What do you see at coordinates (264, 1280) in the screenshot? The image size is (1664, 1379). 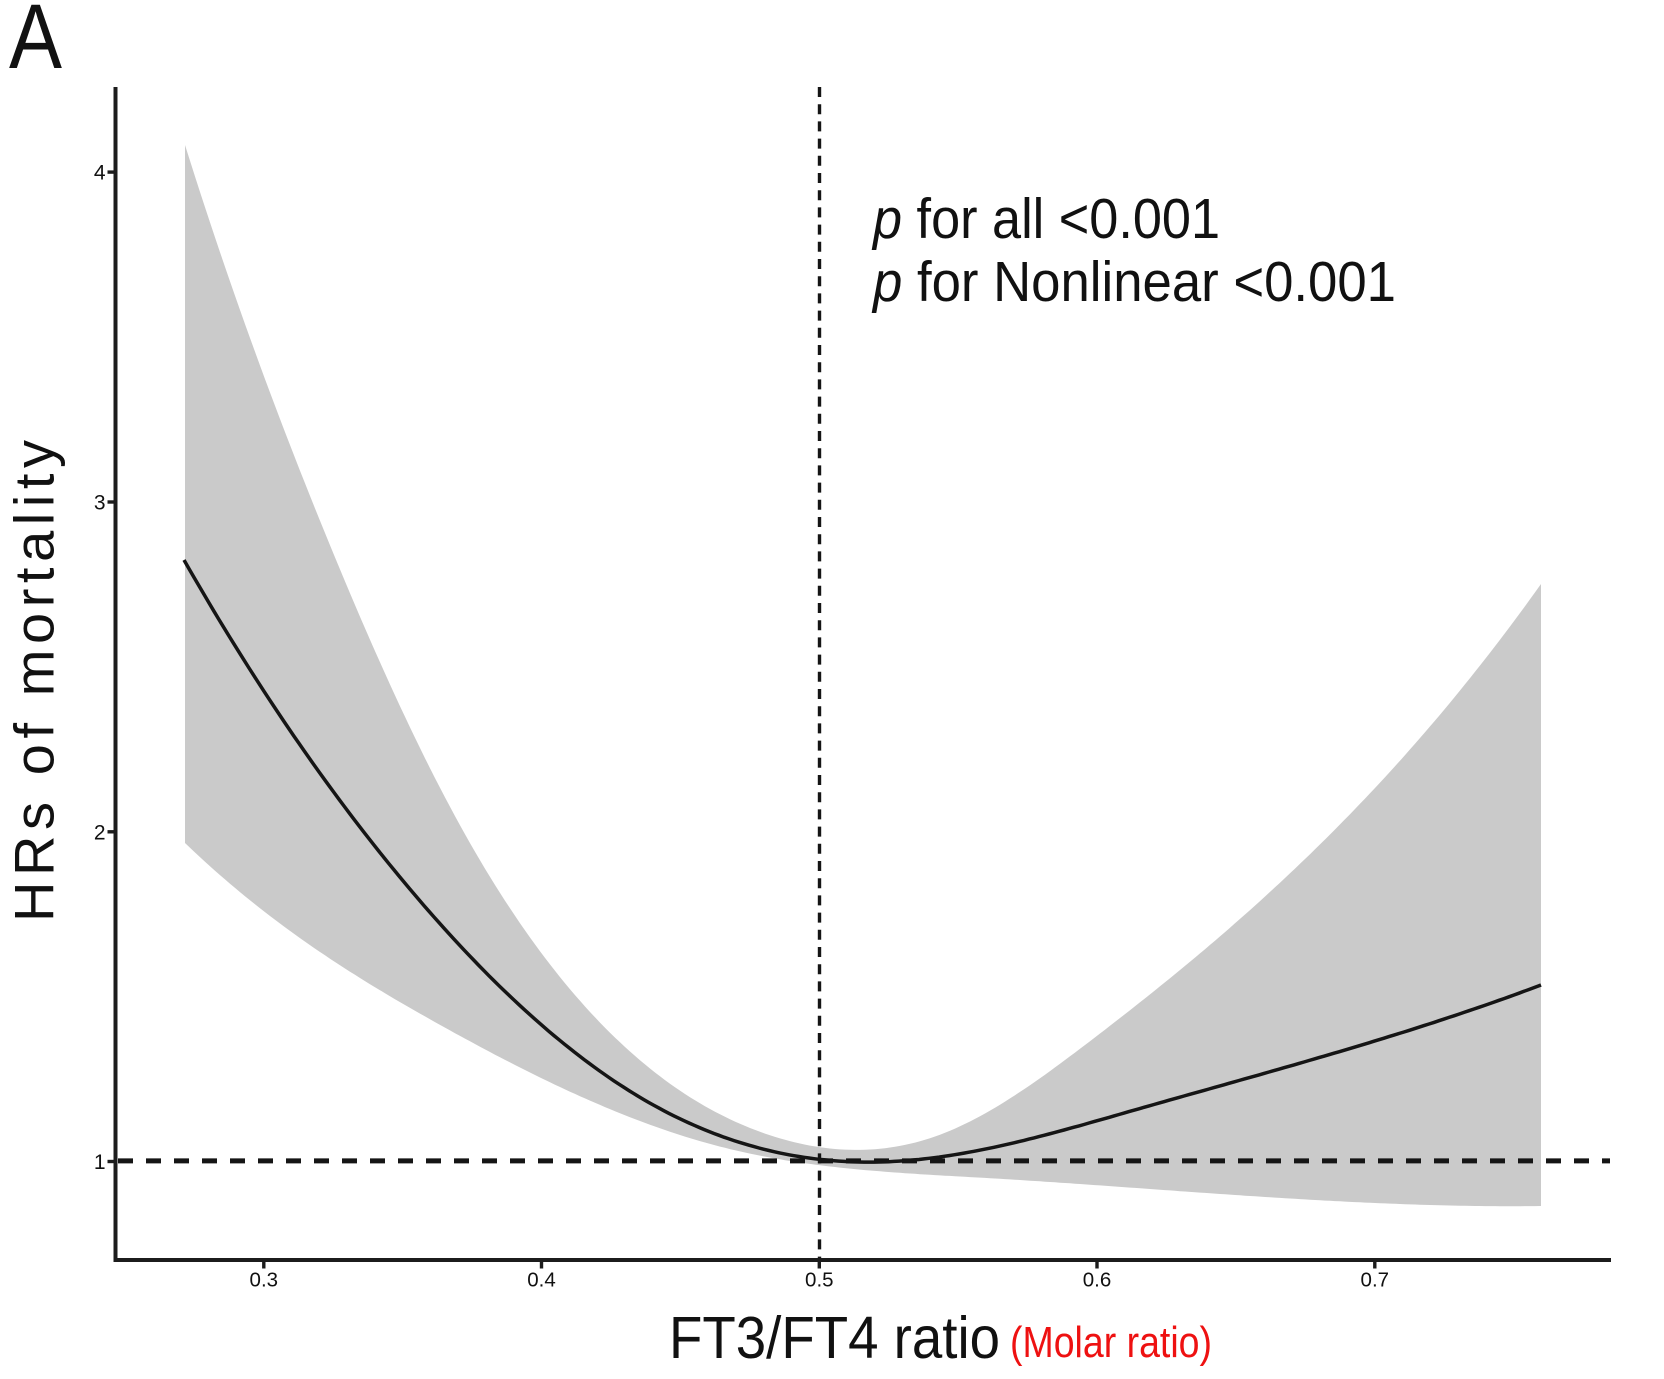 I see `svg-text: 0.3` at bounding box center [264, 1280].